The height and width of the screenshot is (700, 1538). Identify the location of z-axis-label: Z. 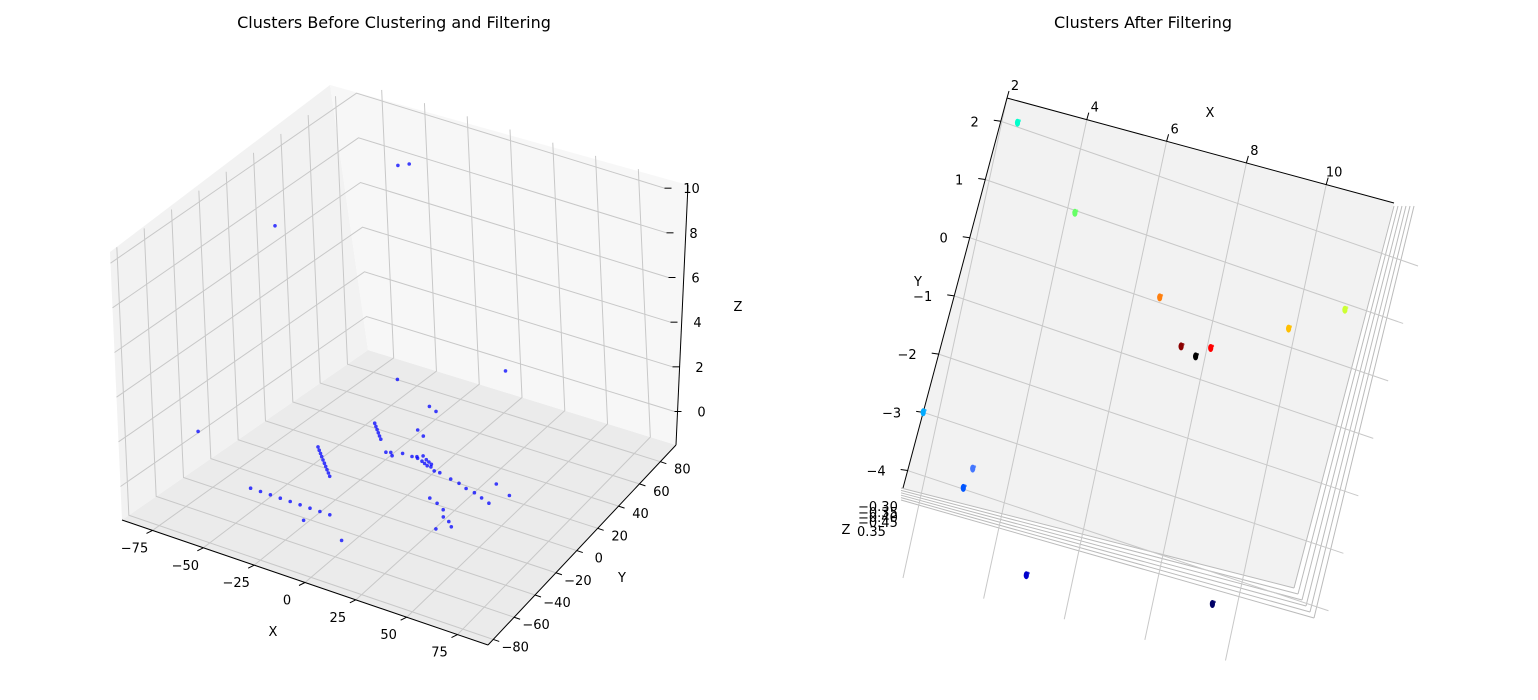
(738, 307).